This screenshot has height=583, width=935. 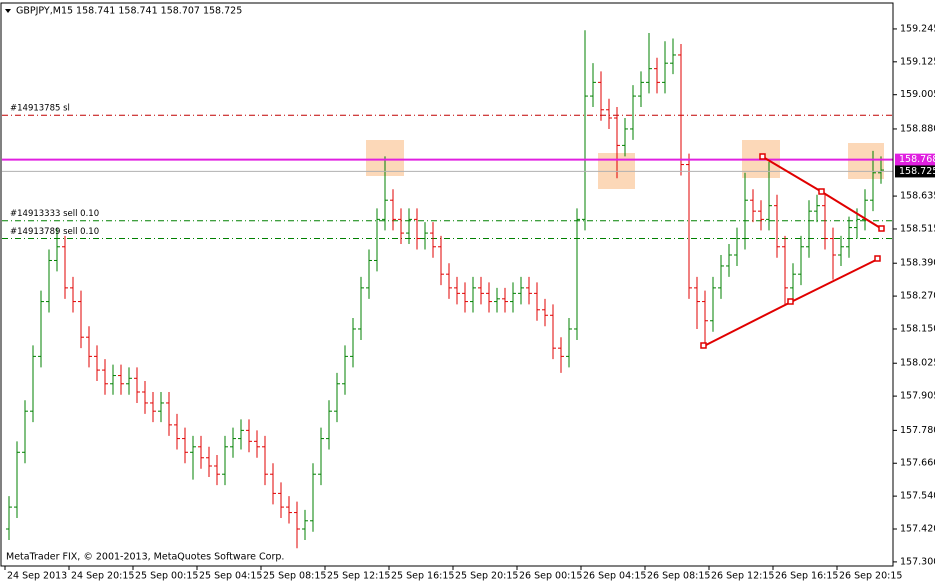 I want to click on order-label: #14913789 sell 0.10, so click(x=54, y=232).